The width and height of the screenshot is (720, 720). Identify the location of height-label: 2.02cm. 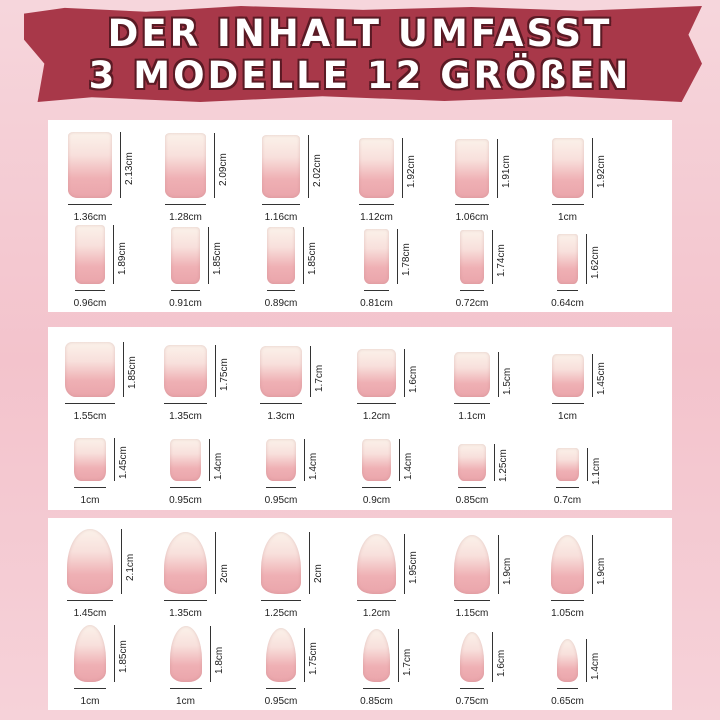
(317, 170).